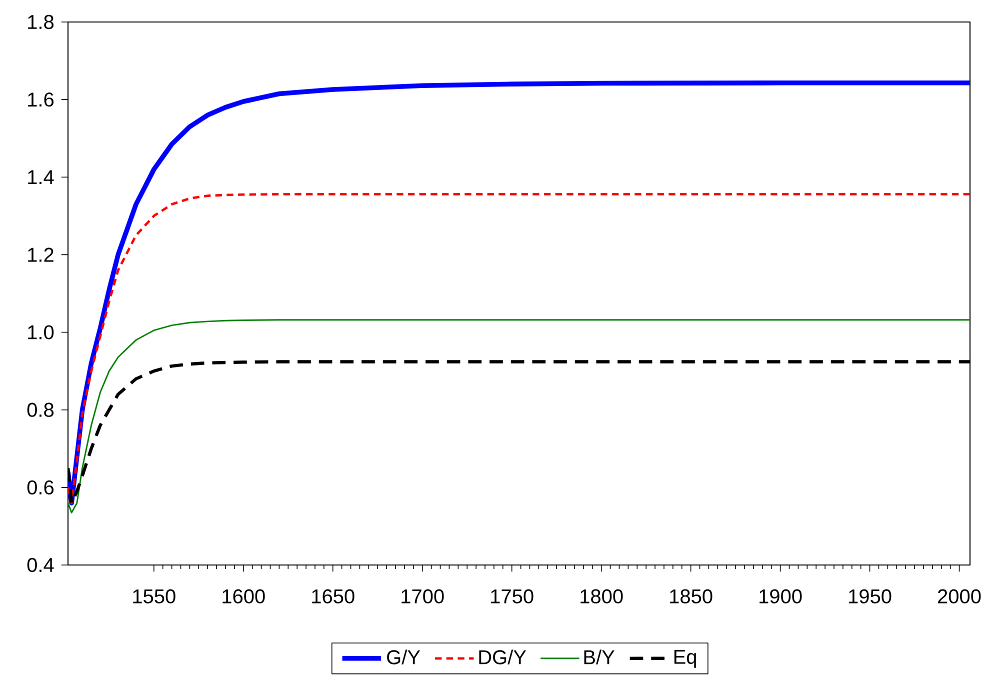 Image resolution: width=984 pixels, height=682 pixels. I want to click on x-tick-label: 1650, so click(333, 596).